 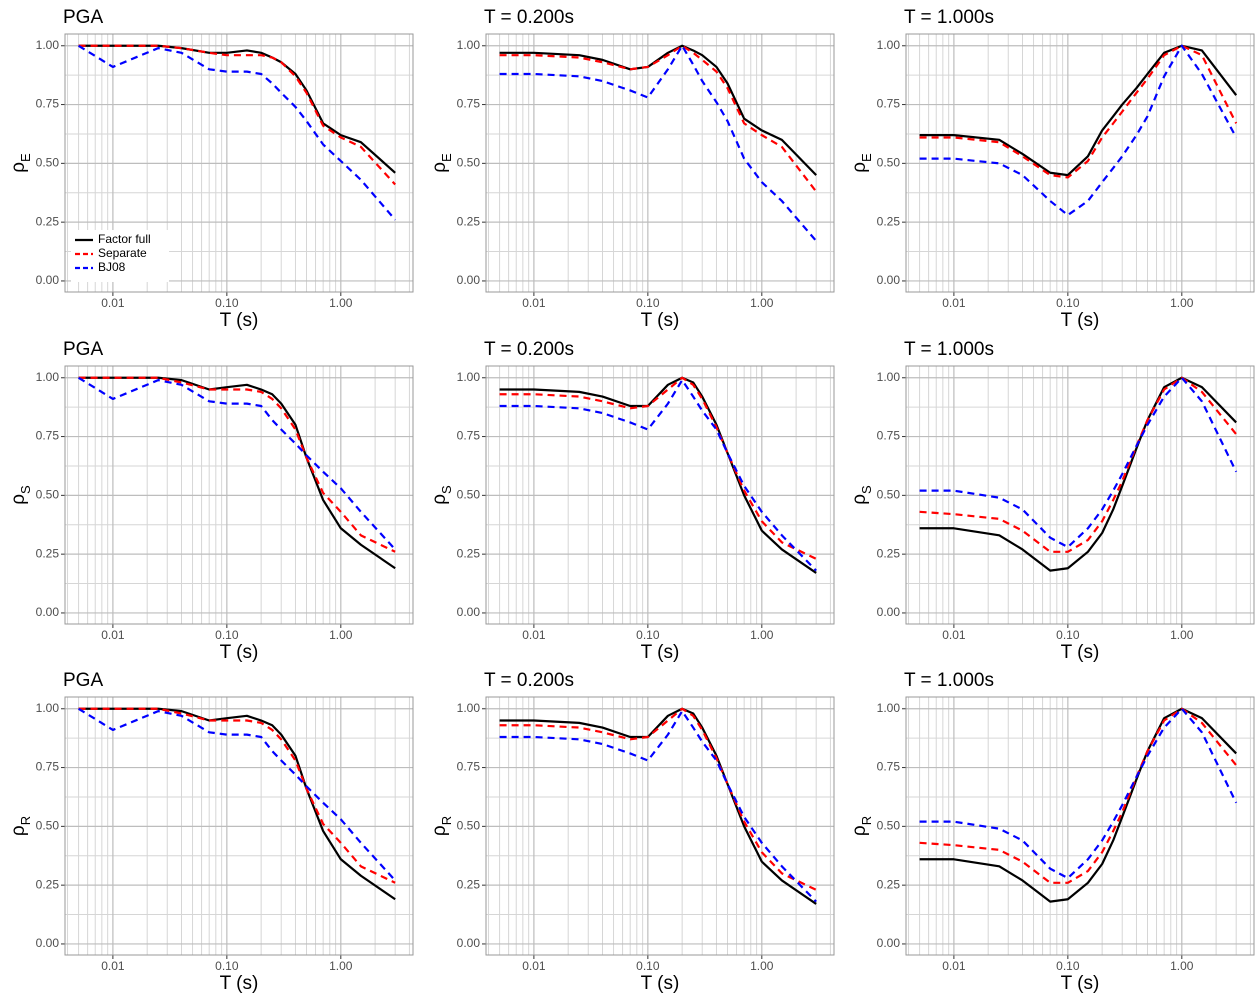 What do you see at coordinates (122, 253) in the screenshot?
I see `legend-label: Separate` at bounding box center [122, 253].